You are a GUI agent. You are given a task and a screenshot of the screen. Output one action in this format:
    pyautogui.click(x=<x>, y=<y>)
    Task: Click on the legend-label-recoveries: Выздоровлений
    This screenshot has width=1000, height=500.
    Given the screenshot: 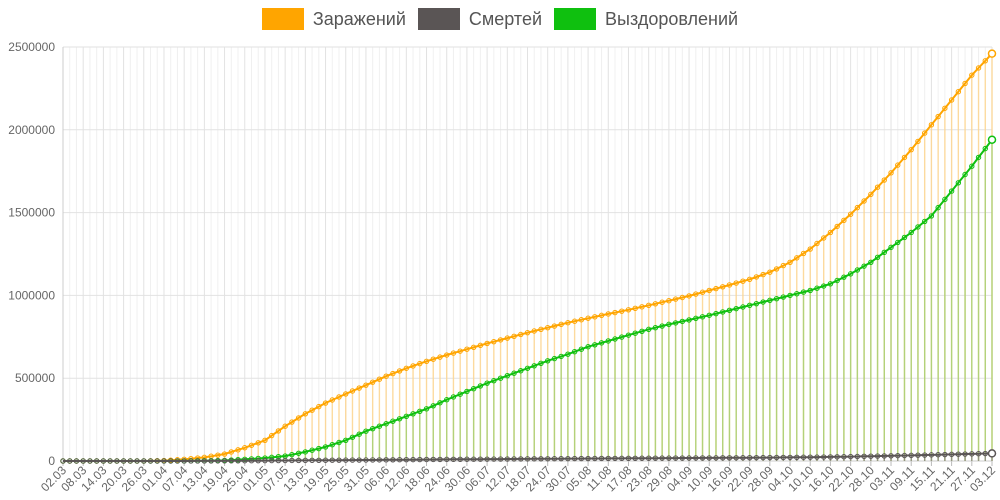 What is the action you would take?
    pyautogui.click(x=672, y=18)
    